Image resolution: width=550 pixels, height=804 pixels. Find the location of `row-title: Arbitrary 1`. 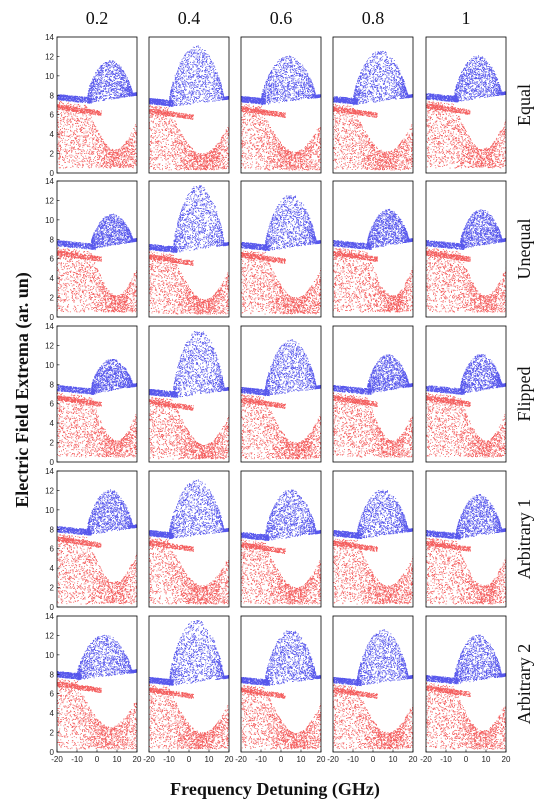

row-title: Arbitrary 1 is located at coordinates (524, 539).